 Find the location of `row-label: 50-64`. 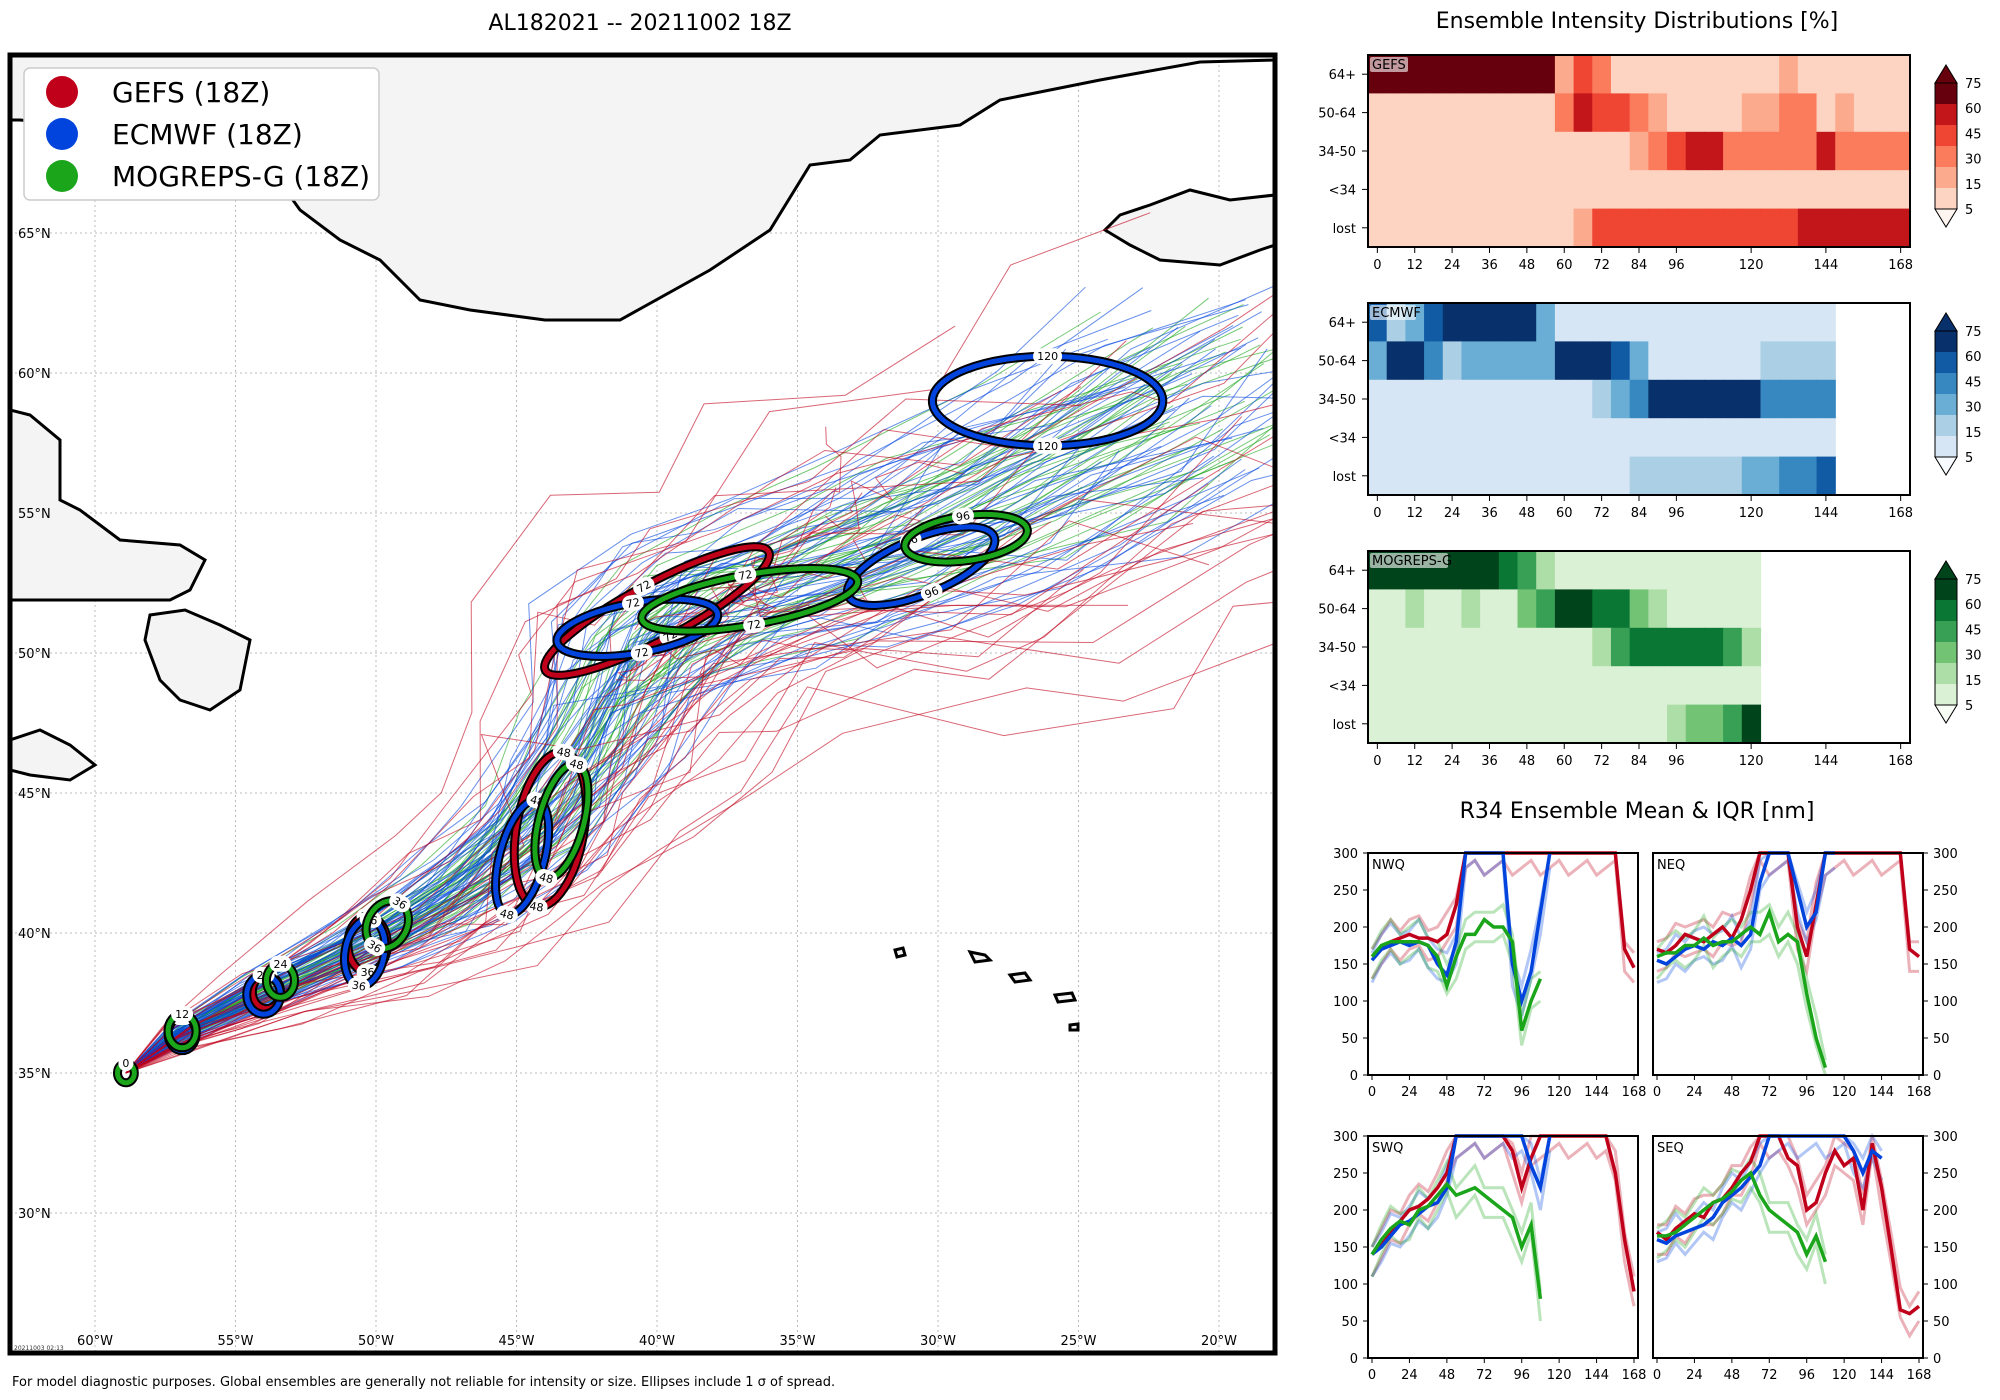

row-label: 50-64 is located at coordinates (1337, 362).